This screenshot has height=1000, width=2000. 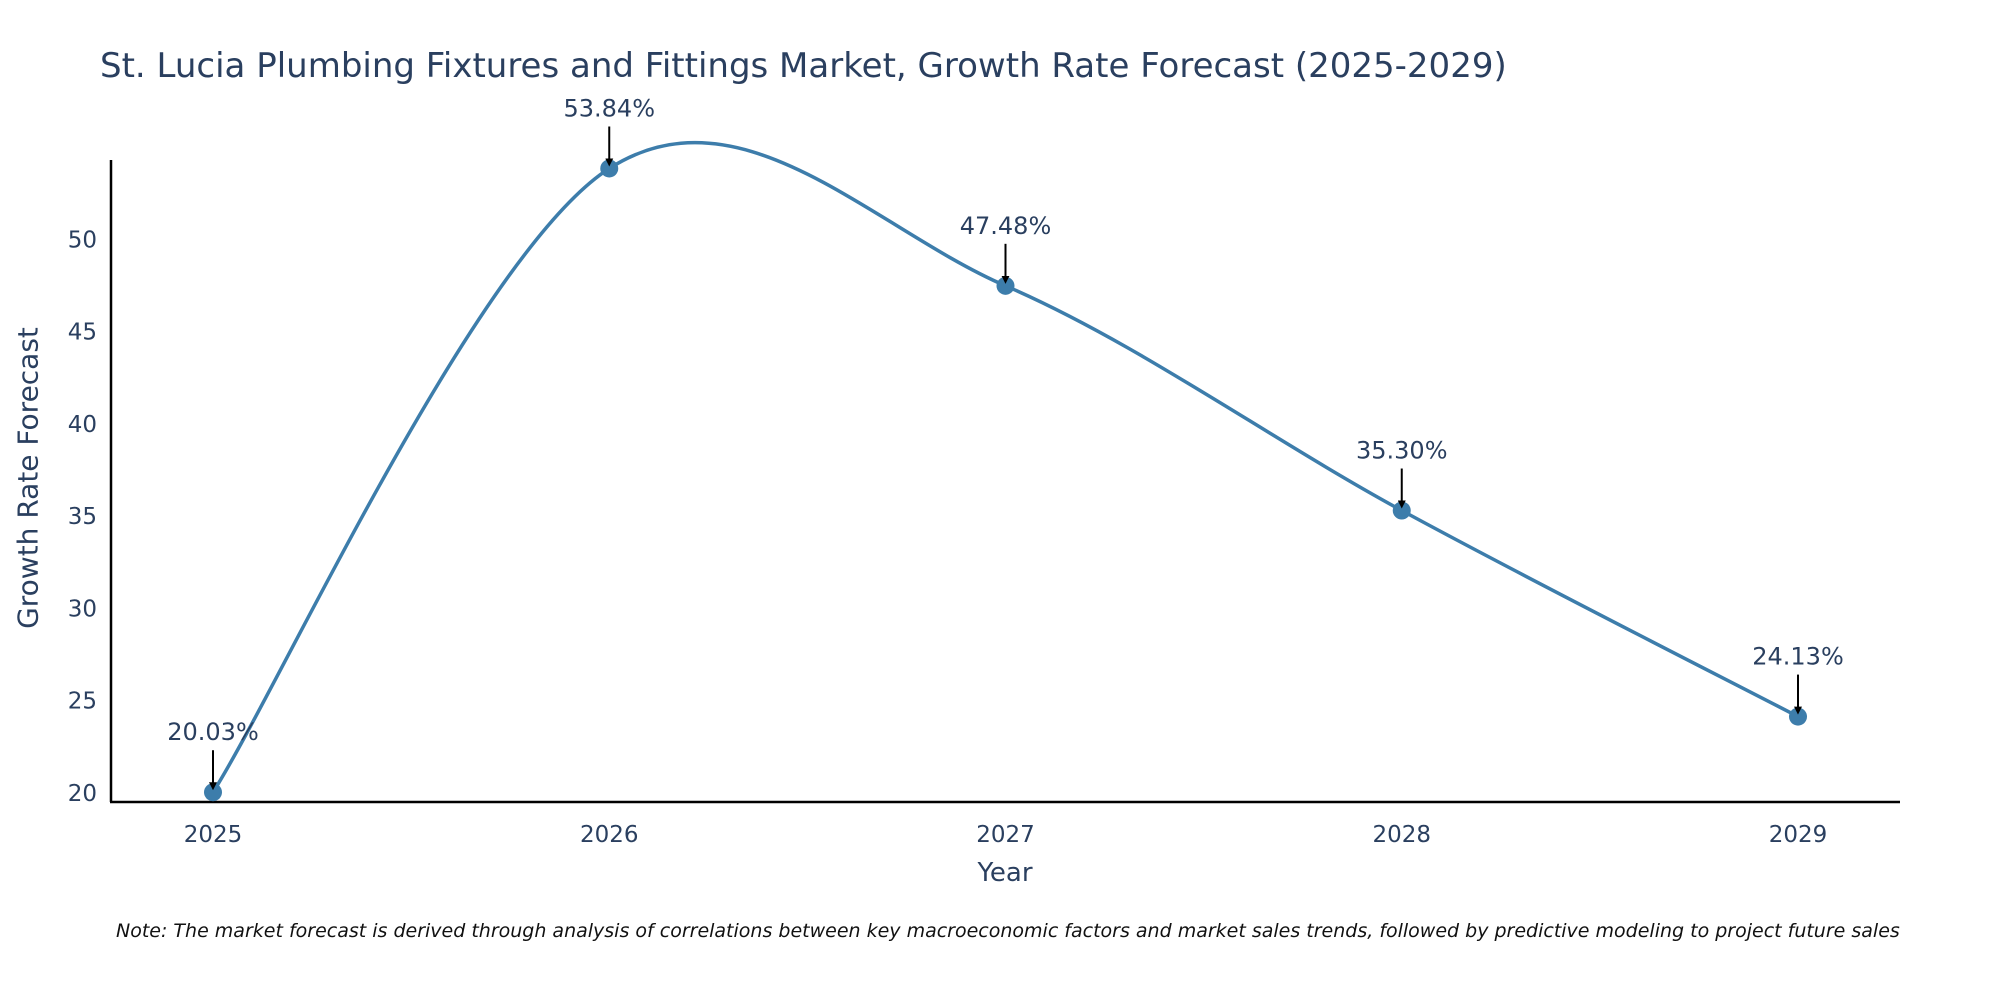 I want to click on data-point-2027, so click(x=1005, y=285).